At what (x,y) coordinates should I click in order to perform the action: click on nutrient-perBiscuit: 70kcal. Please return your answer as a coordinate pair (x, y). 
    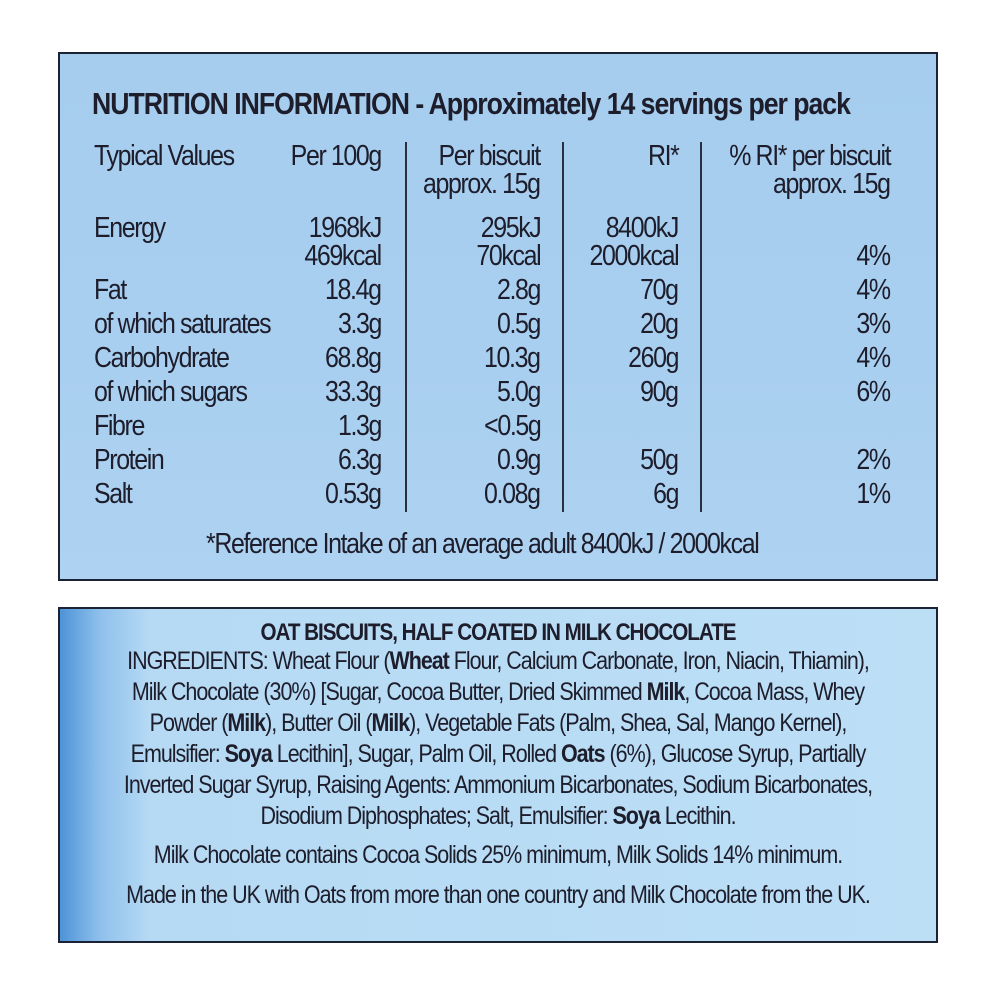
    Looking at the image, I should click on (508, 256).